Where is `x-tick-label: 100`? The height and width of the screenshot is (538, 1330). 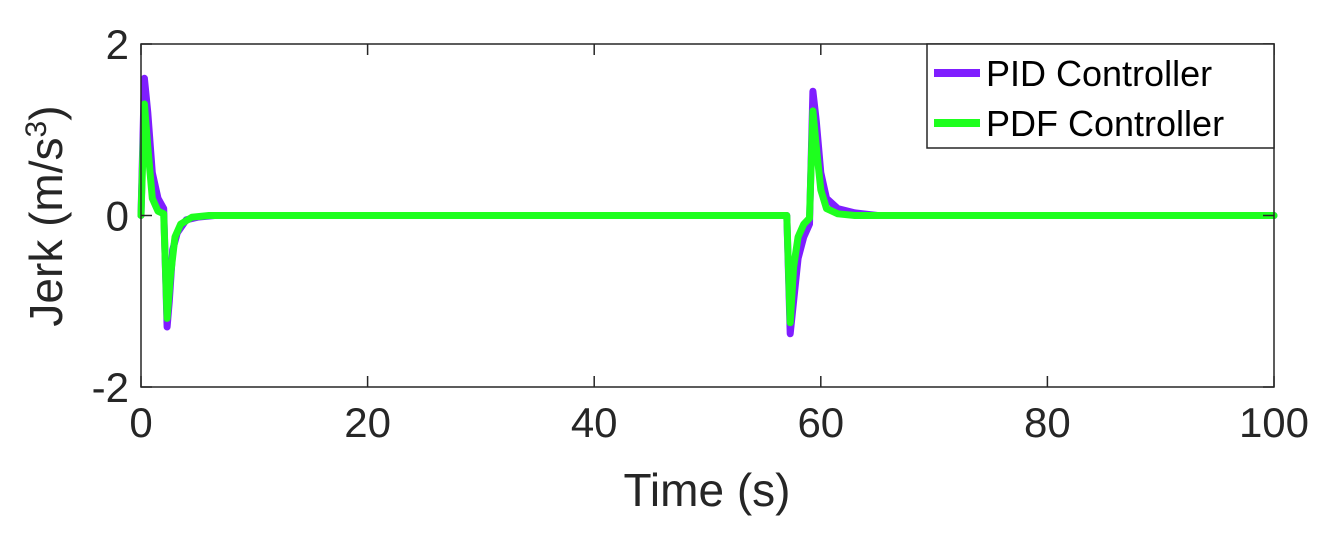
x-tick-label: 100 is located at coordinates (1274, 422).